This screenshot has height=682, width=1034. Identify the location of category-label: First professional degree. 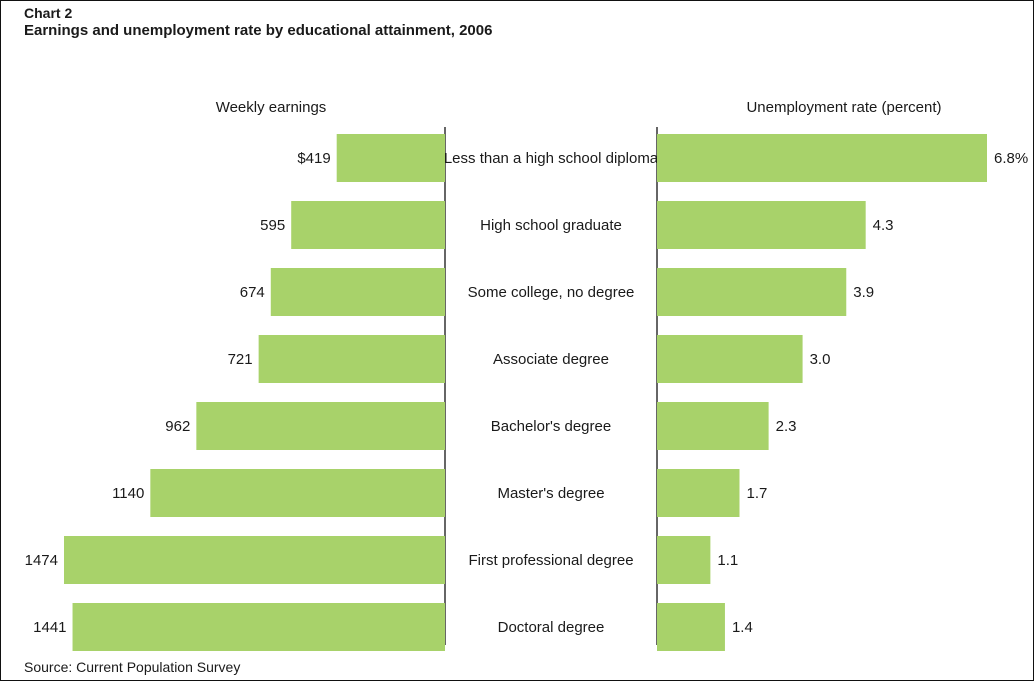
(550, 560).